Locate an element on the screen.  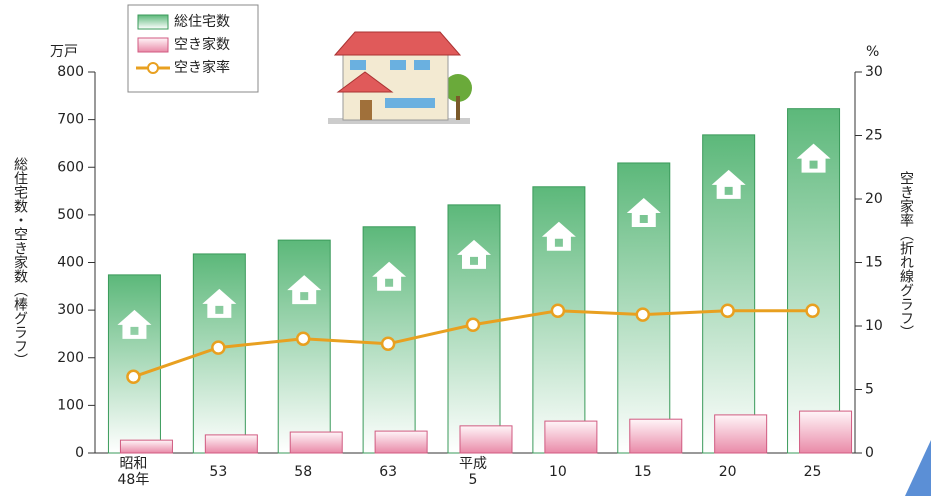
y-tick-label: 0 is located at coordinates (79, 453).